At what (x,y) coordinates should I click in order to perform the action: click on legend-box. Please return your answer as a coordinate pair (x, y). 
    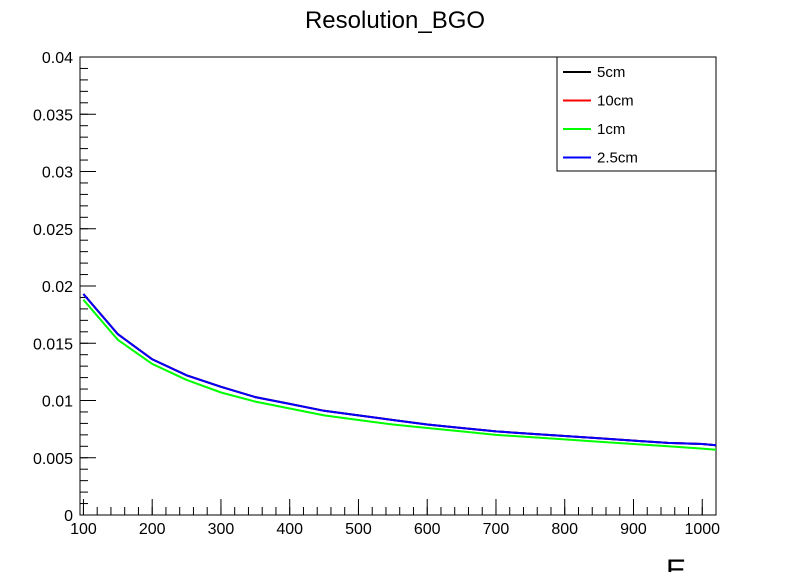
    Looking at the image, I should click on (636, 114).